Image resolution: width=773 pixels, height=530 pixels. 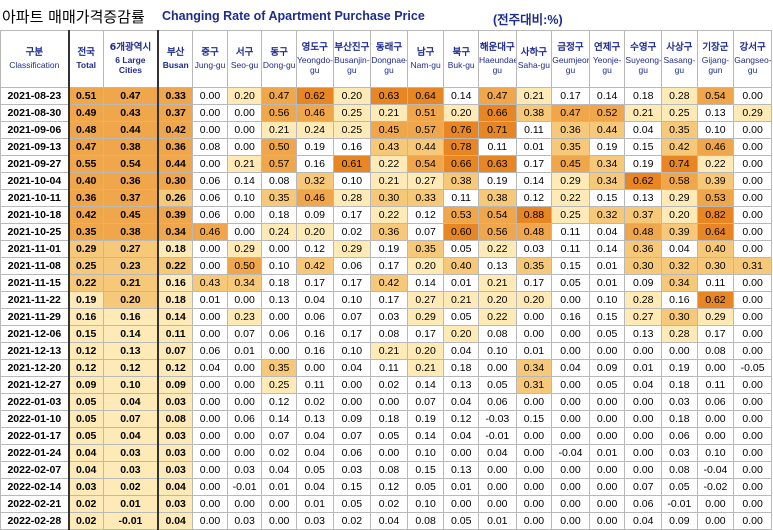 What do you see at coordinates (244, 59) in the screenshot?
I see `column-header: 서구 Seo-gu` at bounding box center [244, 59].